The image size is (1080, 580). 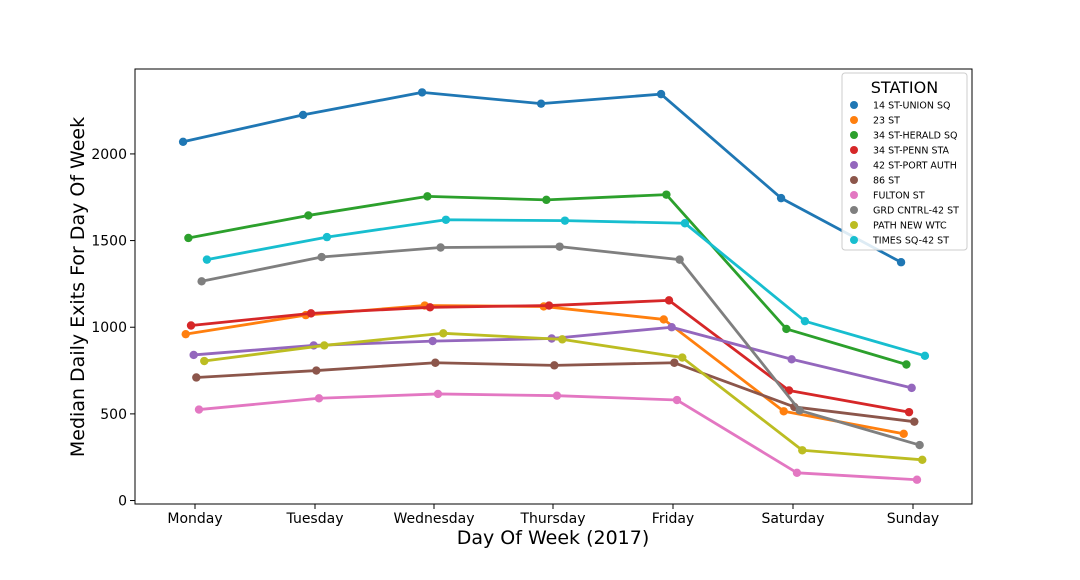 I want to click on x-tick-label: Sunday, so click(x=913, y=519).